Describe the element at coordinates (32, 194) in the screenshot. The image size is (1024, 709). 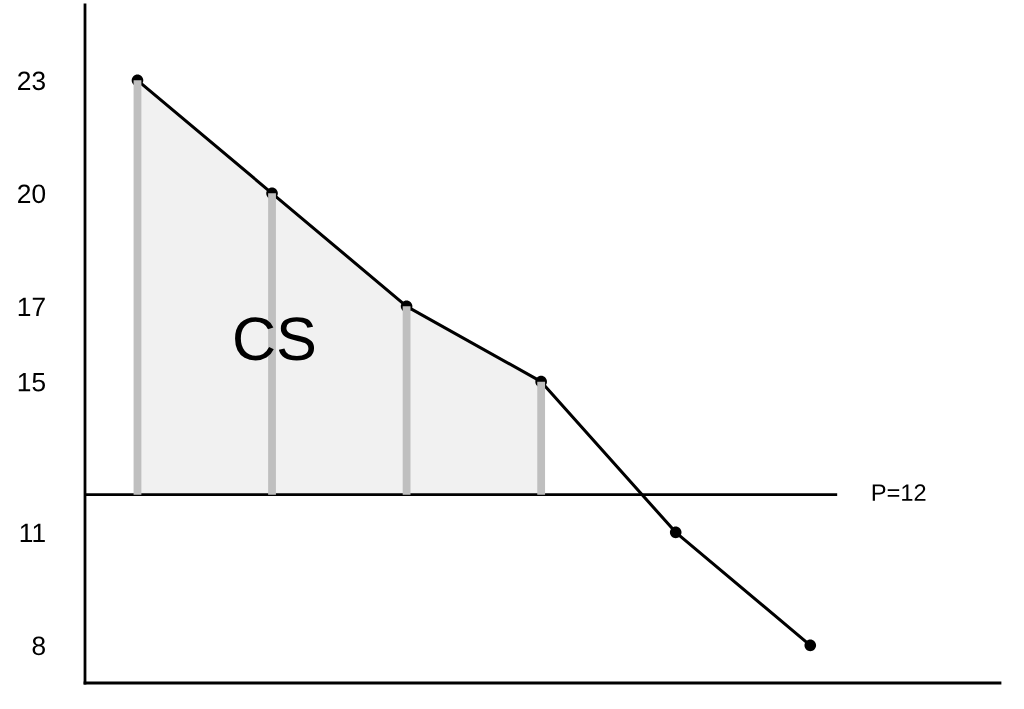
I see `y-tick-label: 20` at that location.